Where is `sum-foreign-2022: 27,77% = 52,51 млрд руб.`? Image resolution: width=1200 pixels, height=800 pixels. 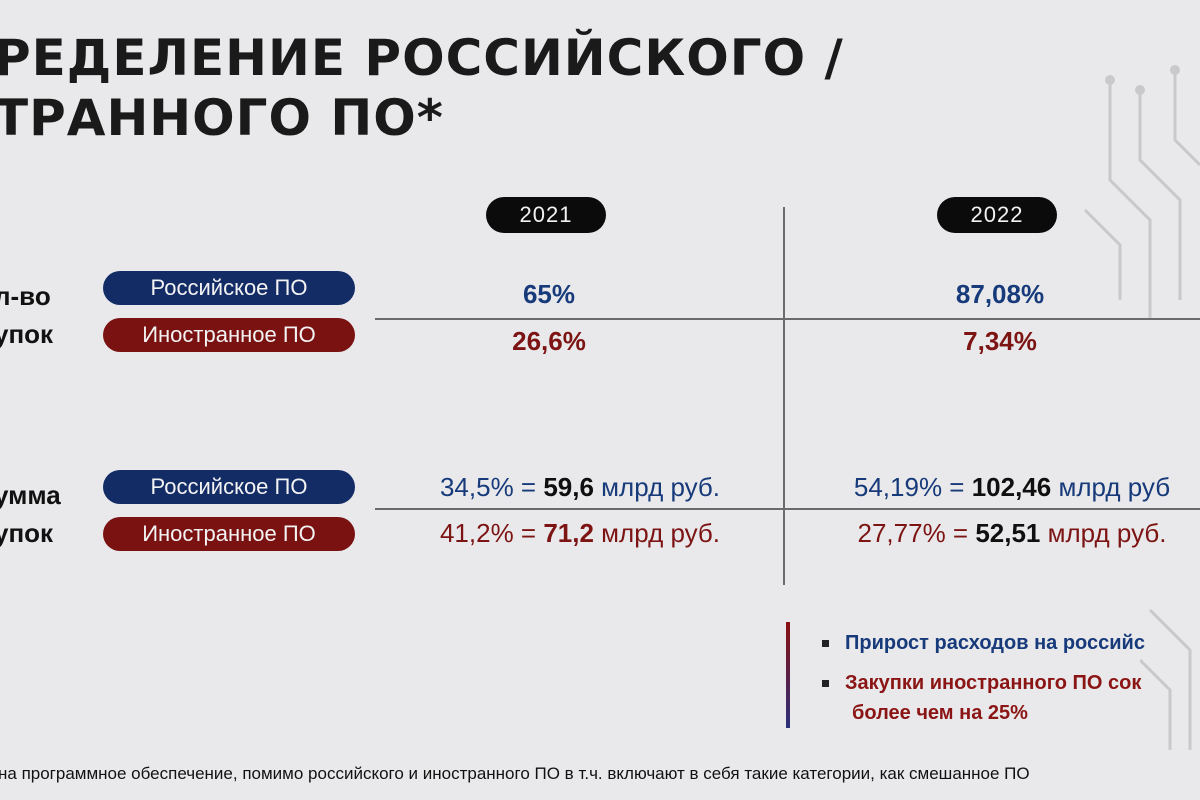 sum-foreign-2022: 27,77% = 52,51 млрд руб. is located at coordinates (1012, 533).